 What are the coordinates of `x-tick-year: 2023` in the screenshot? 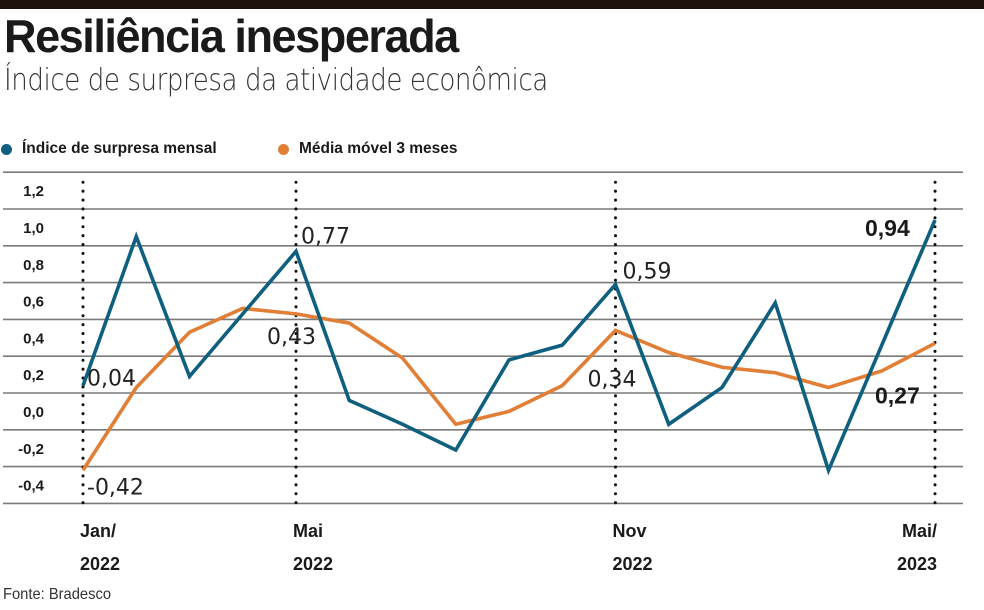 It's located at (917, 564).